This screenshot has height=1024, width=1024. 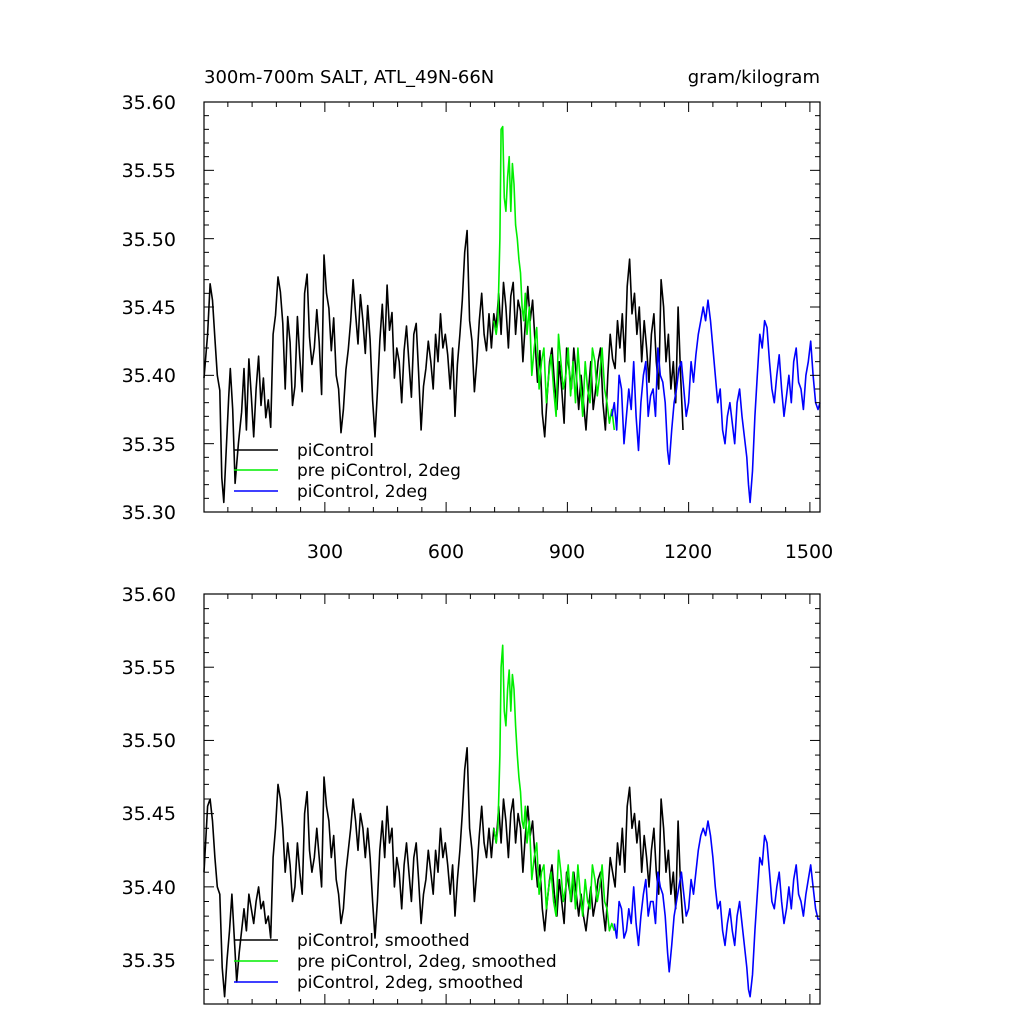 I want to click on bottom-y-tick-label: 35.60, so click(x=149, y=595).